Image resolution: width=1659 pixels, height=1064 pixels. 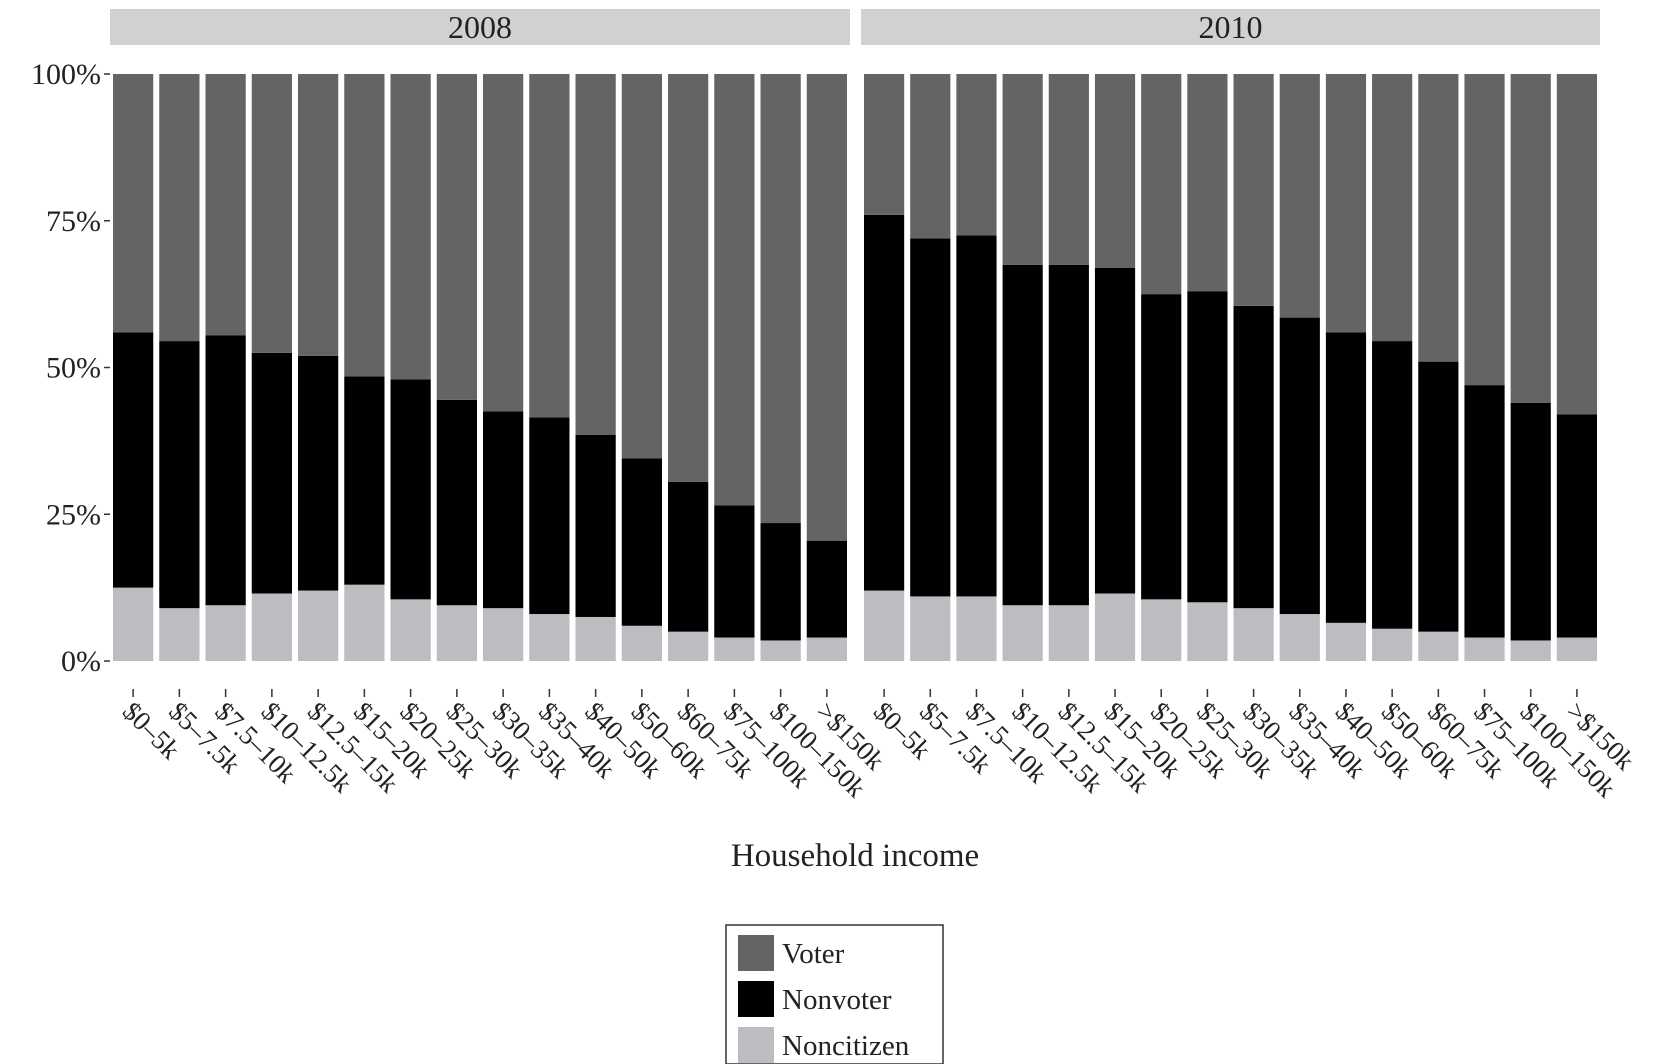 What do you see at coordinates (73, 514) in the screenshot?
I see `y-tick-label: 25%` at bounding box center [73, 514].